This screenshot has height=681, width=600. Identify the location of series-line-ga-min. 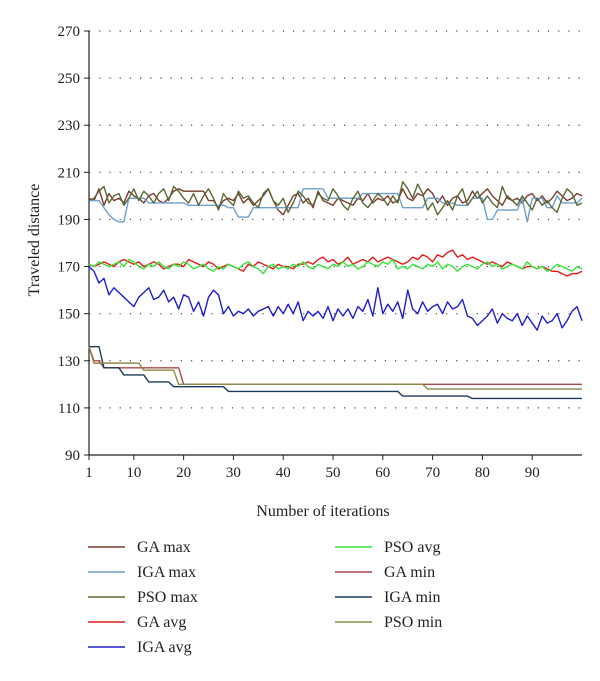
(335, 366).